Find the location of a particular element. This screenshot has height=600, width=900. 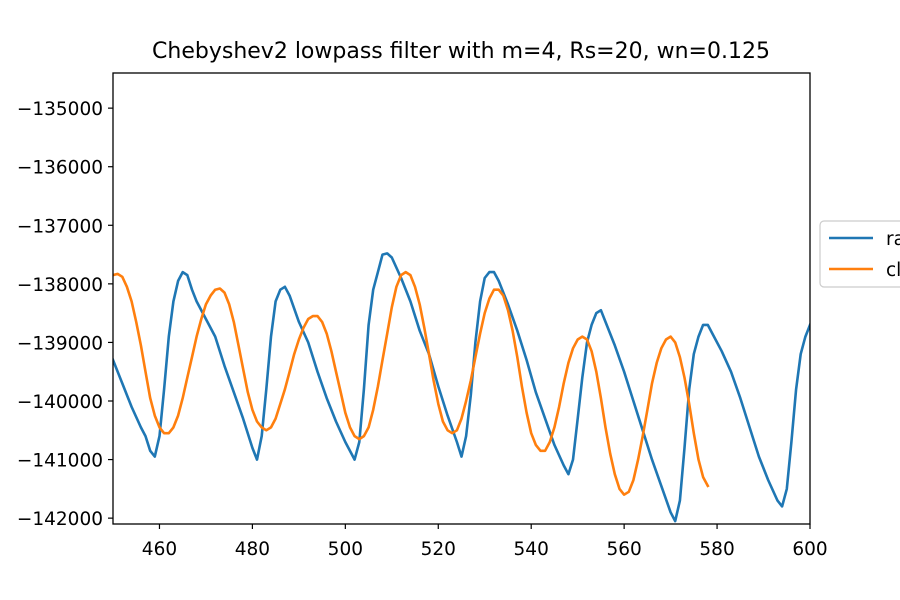

x-tick-label: 520 is located at coordinates (438, 549).